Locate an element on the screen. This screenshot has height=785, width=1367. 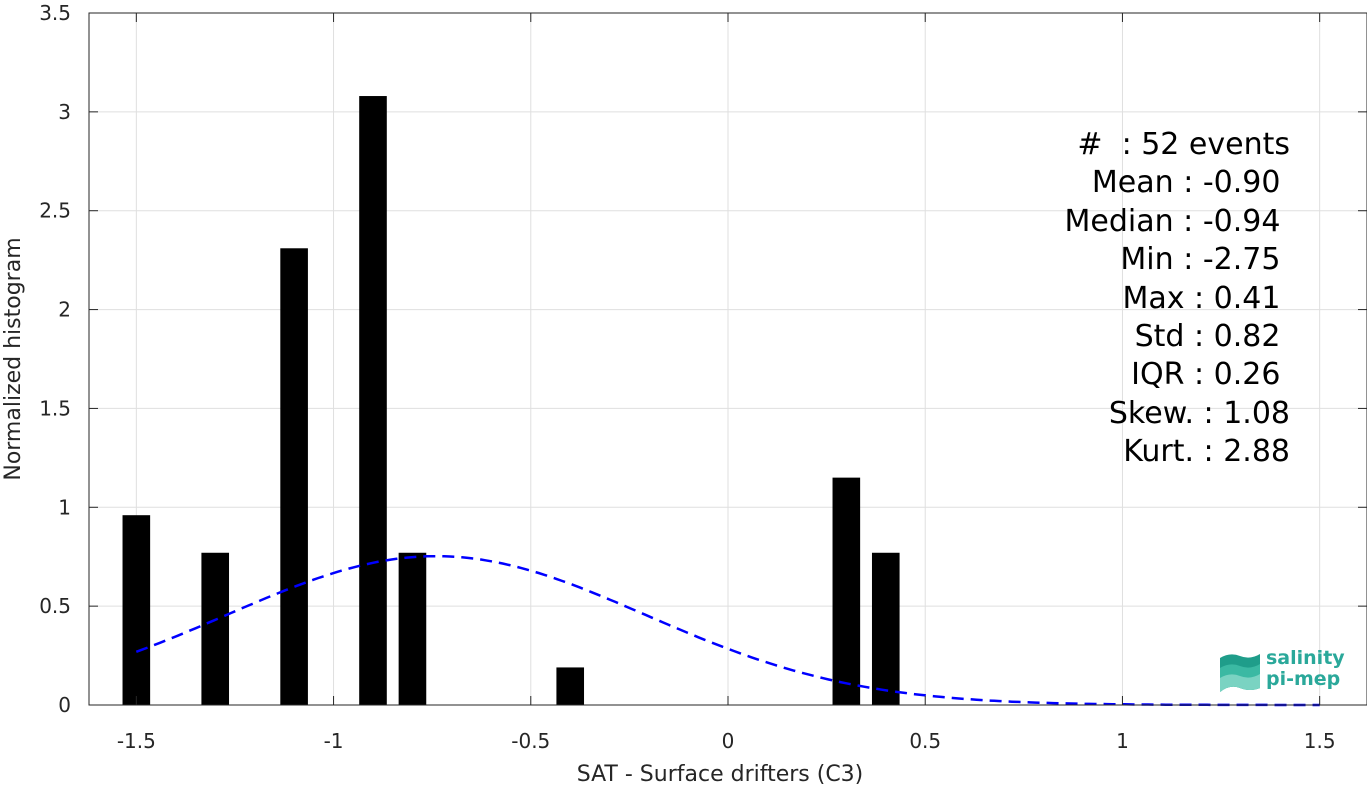
stat-std: Std : 0.82 is located at coordinates (1212, 336).